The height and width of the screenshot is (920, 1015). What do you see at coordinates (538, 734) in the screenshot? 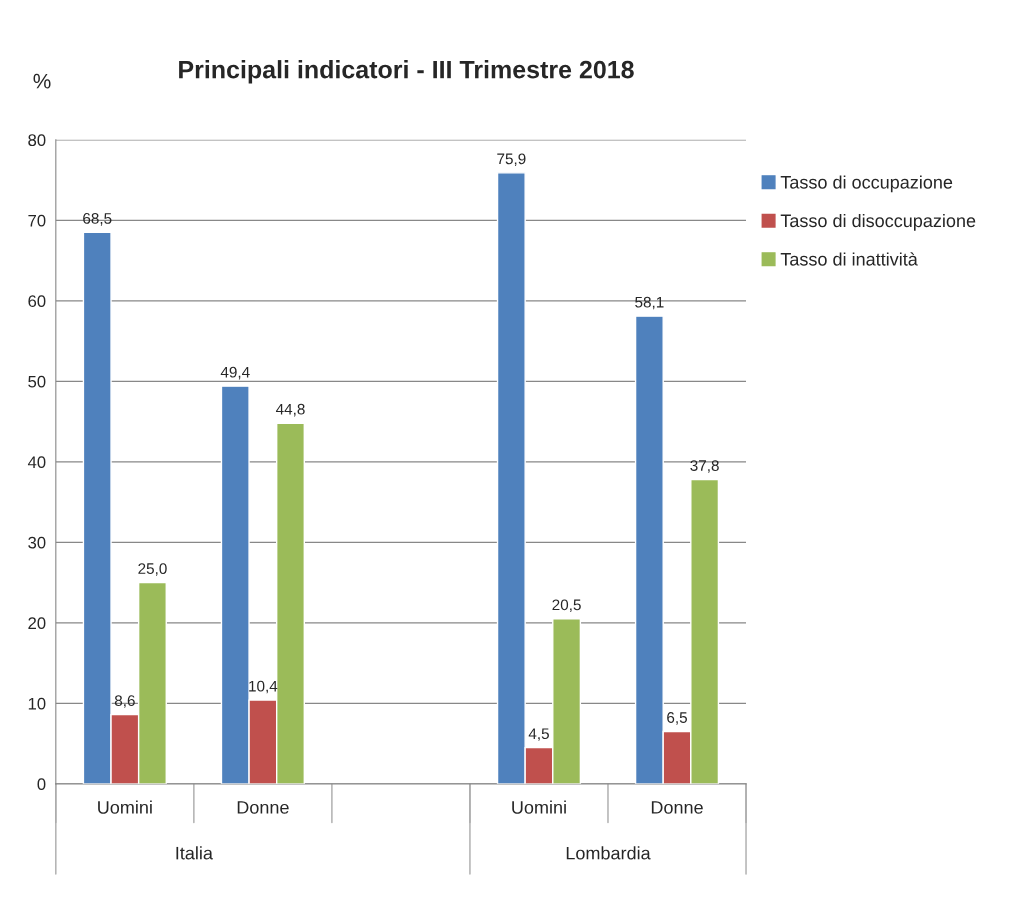
I see `data-label: 4,5` at bounding box center [538, 734].